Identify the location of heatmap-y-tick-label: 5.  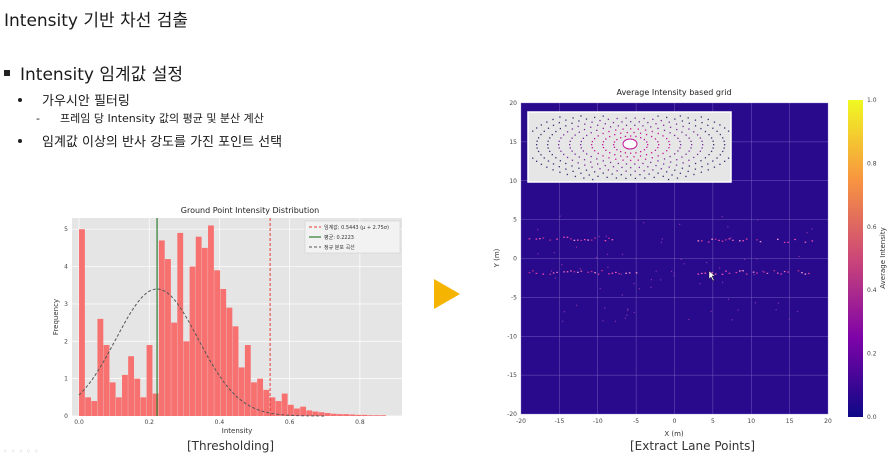
(515, 220).